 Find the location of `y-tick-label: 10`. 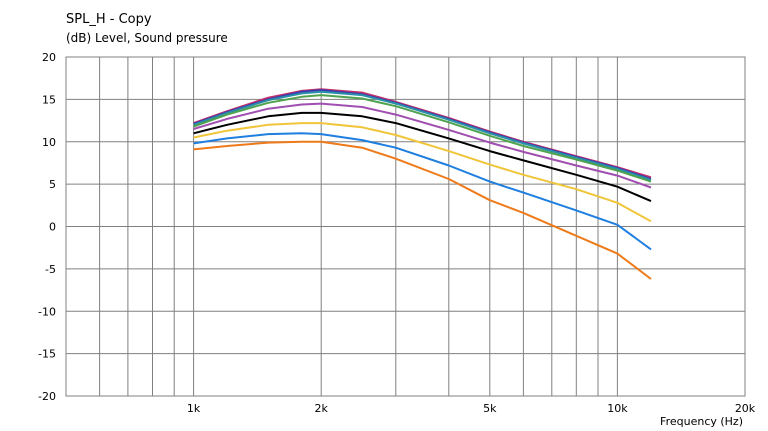

y-tick-label: 10 is located at coordinates (49, 142).